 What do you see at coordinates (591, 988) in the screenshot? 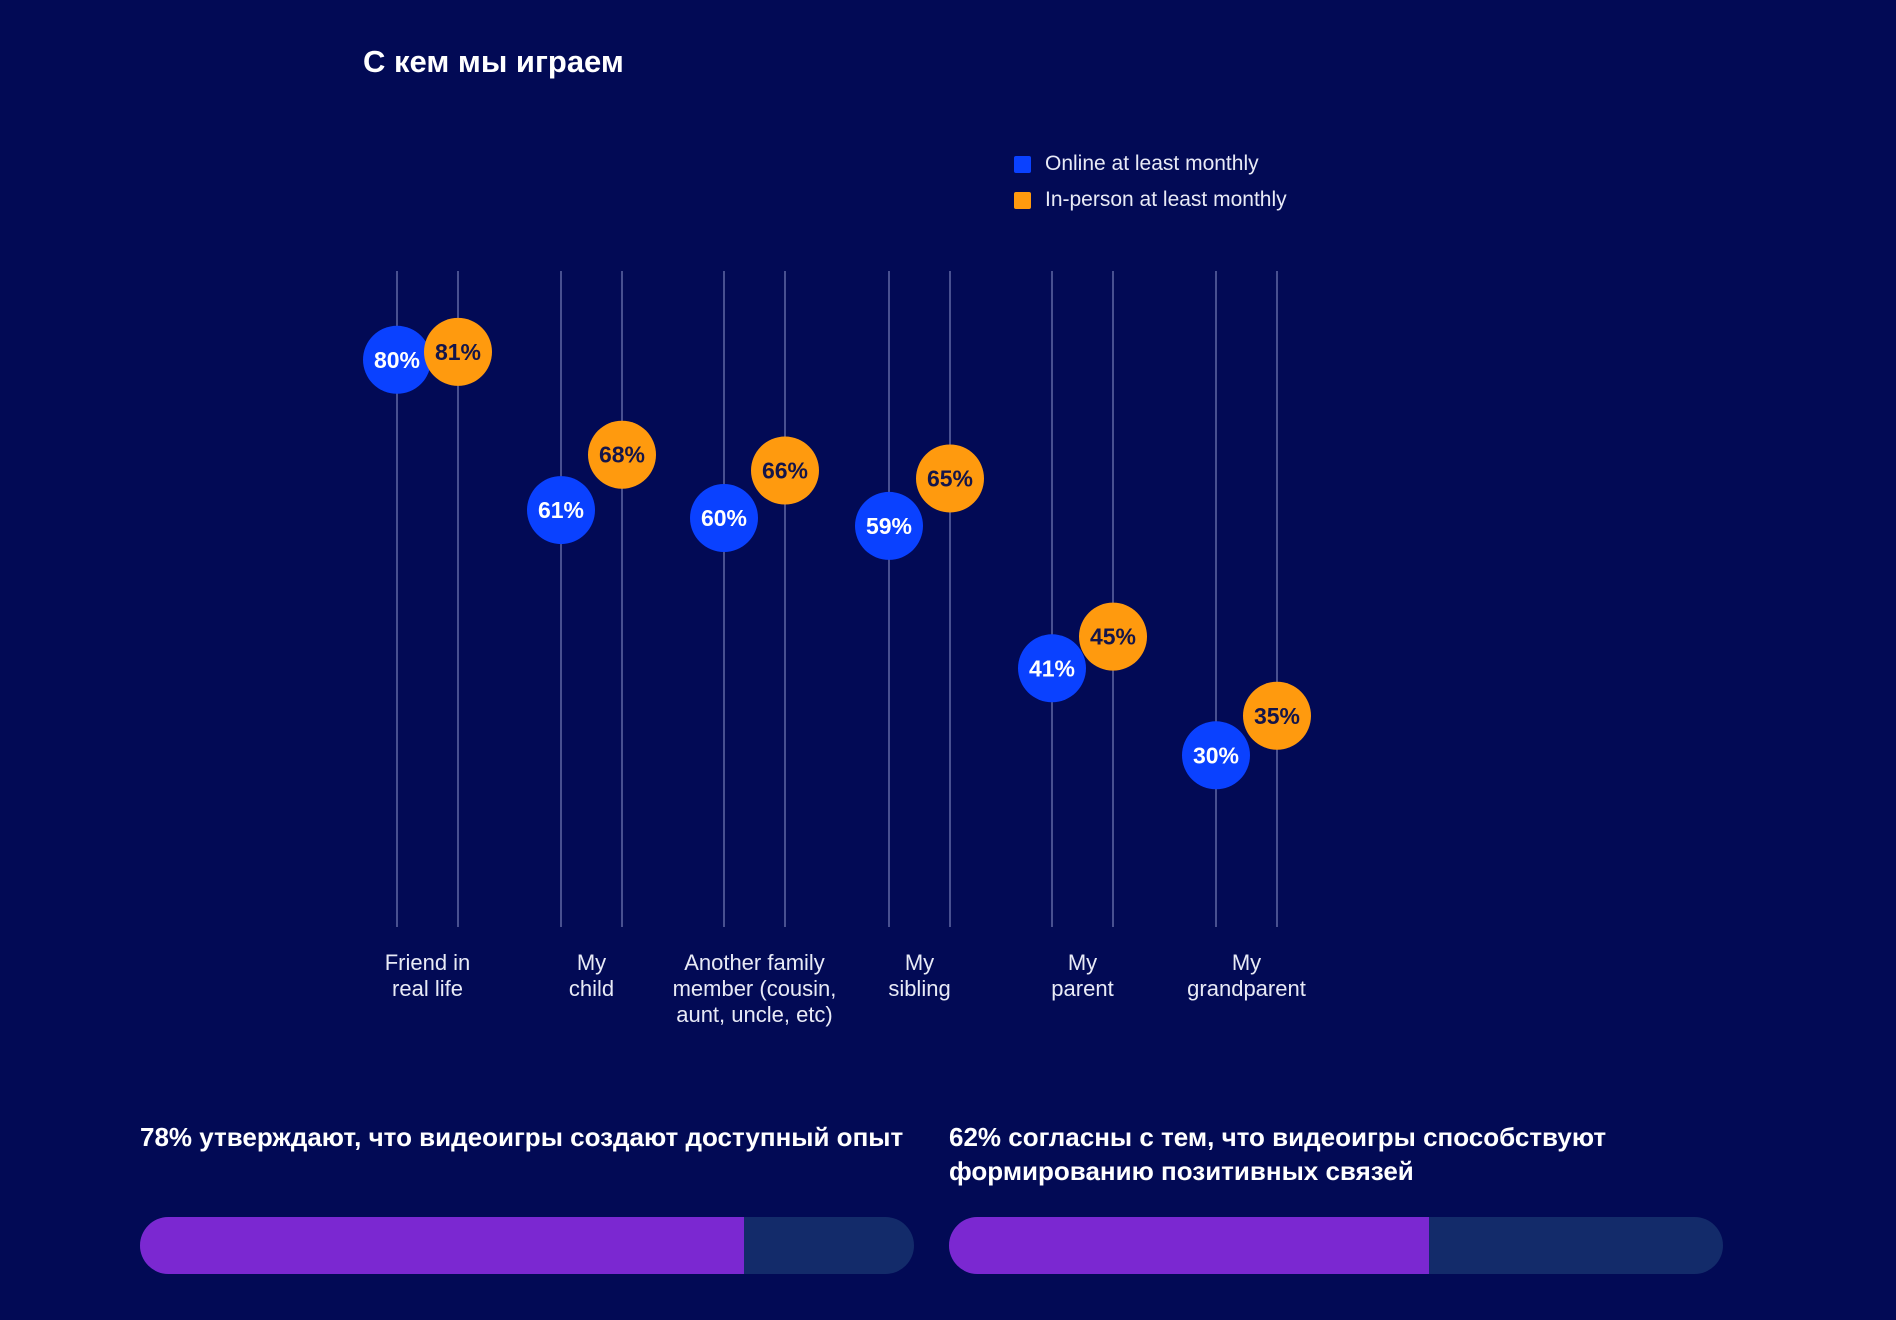
I see `category-label: child` at bounding box center [591, 988].